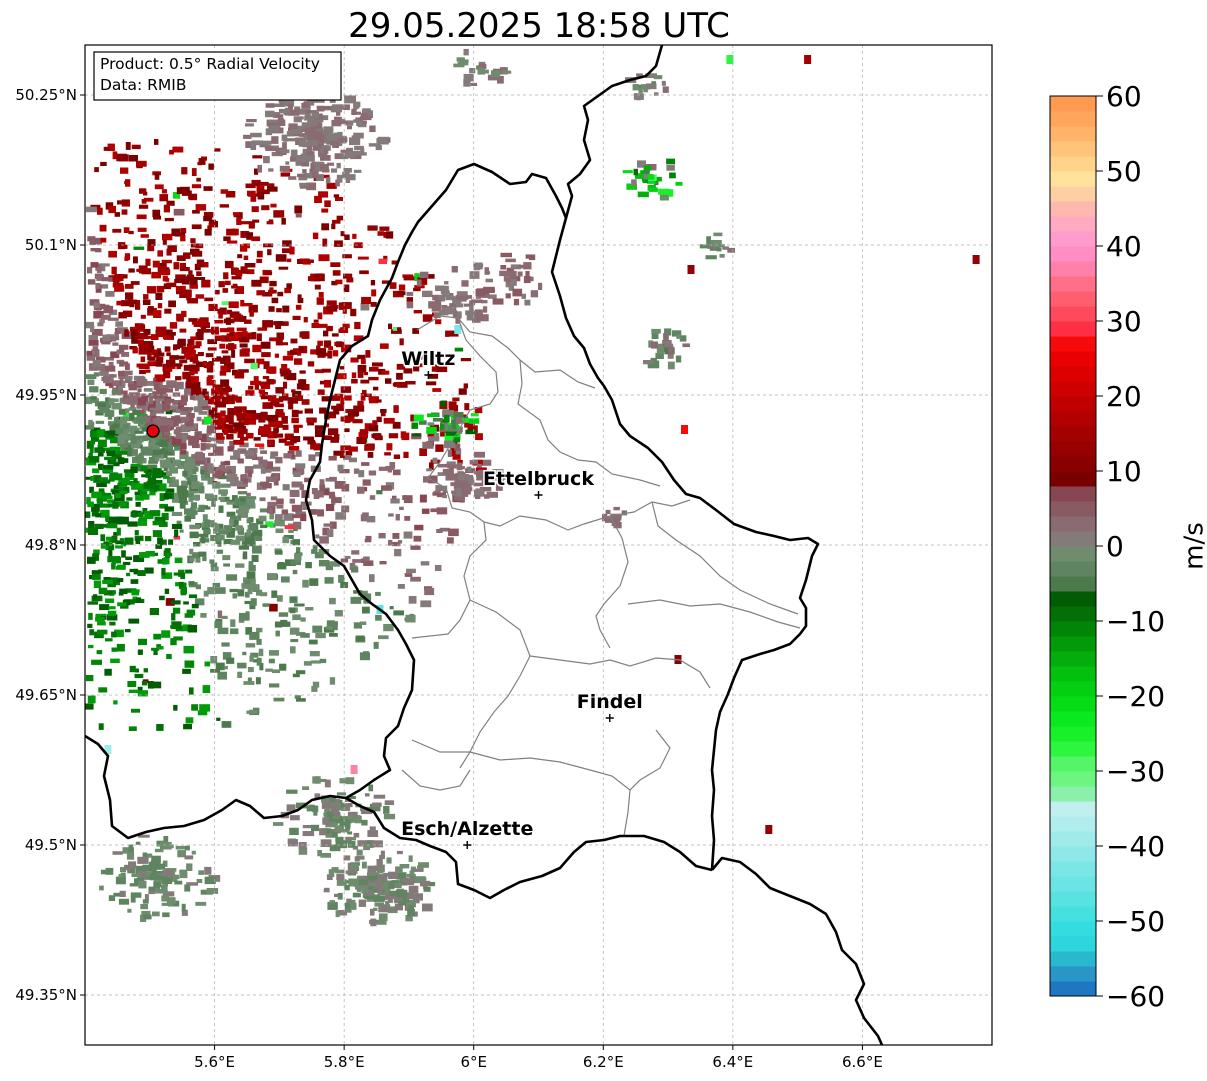  I want to click on city-esch-alzette: Esch/Alzette, so click(467, 833).